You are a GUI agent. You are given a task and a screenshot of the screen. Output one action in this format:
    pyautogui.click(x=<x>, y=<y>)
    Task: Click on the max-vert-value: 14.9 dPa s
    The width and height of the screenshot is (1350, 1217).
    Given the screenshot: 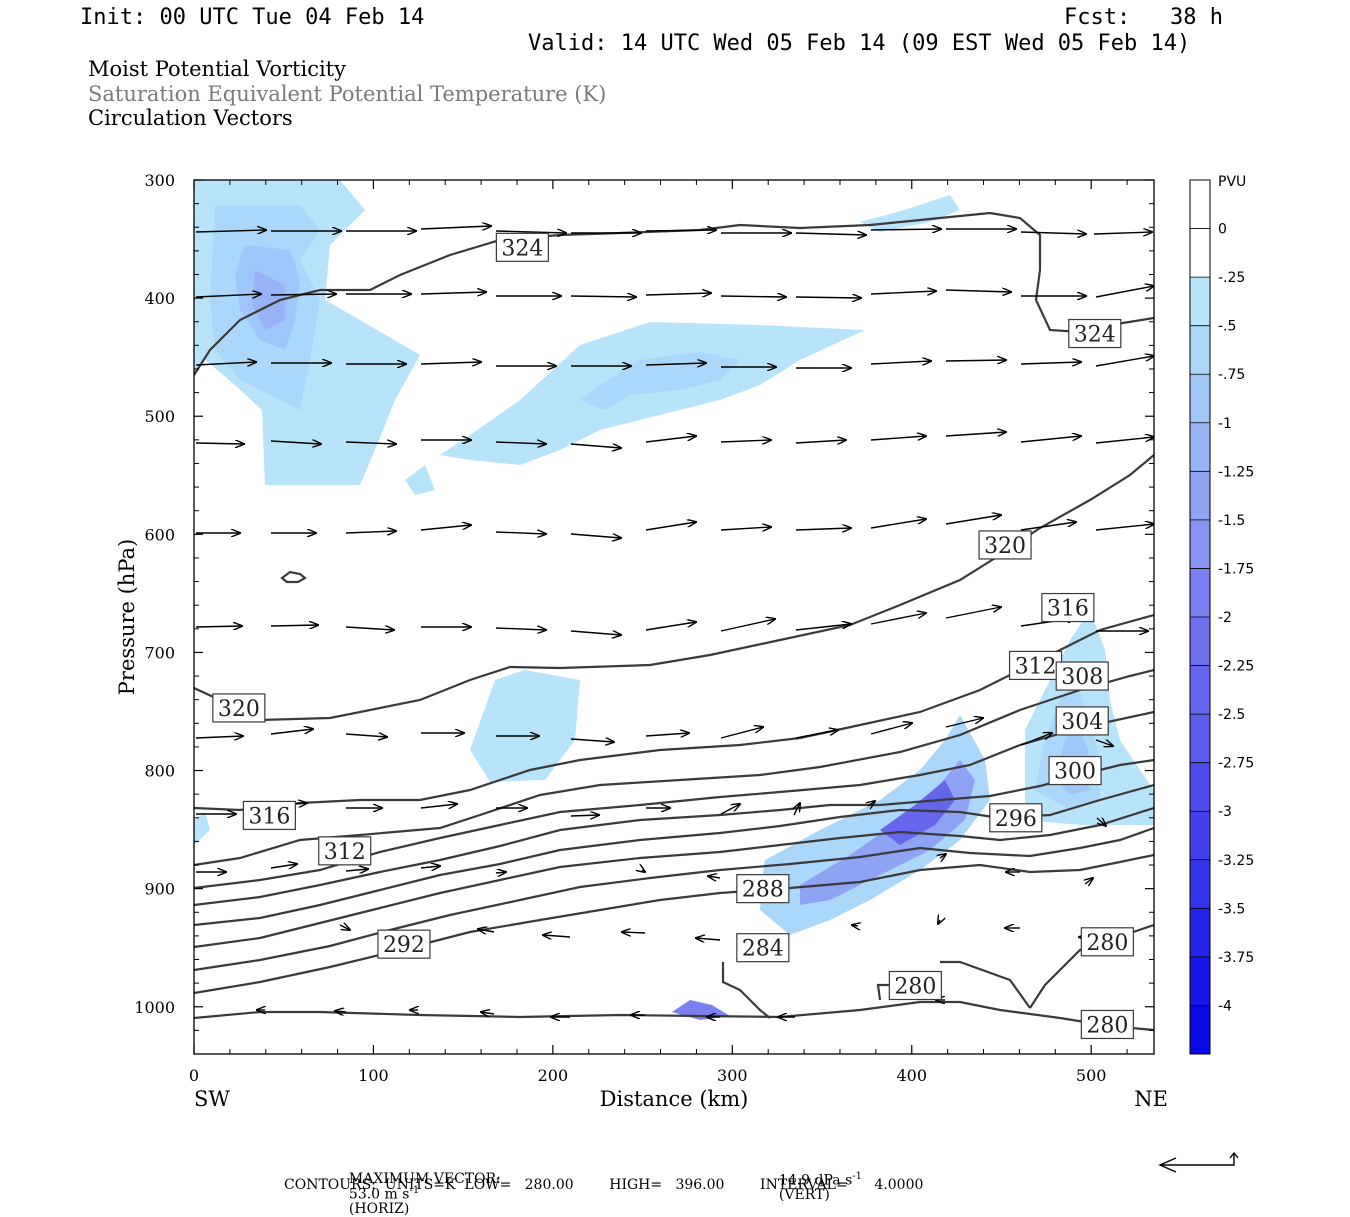 What is the action you would take?
    pyautogui.click(x=815, y=1180)
    